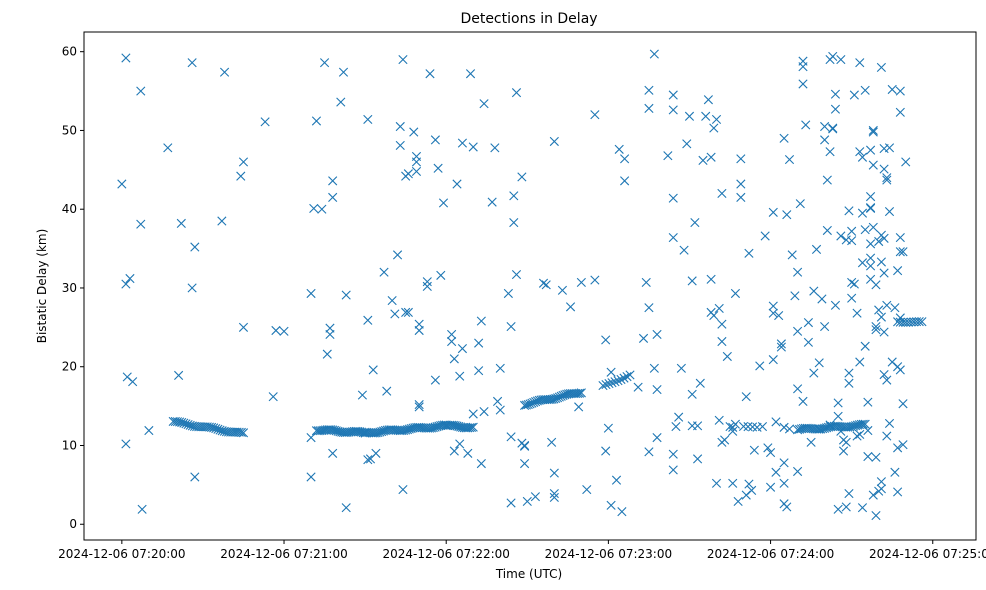 The height and width of the screenshot is (590, 986). I want to click on y-axis-ticks: 0 10 20 30 40 50 60, so click(73, 288).